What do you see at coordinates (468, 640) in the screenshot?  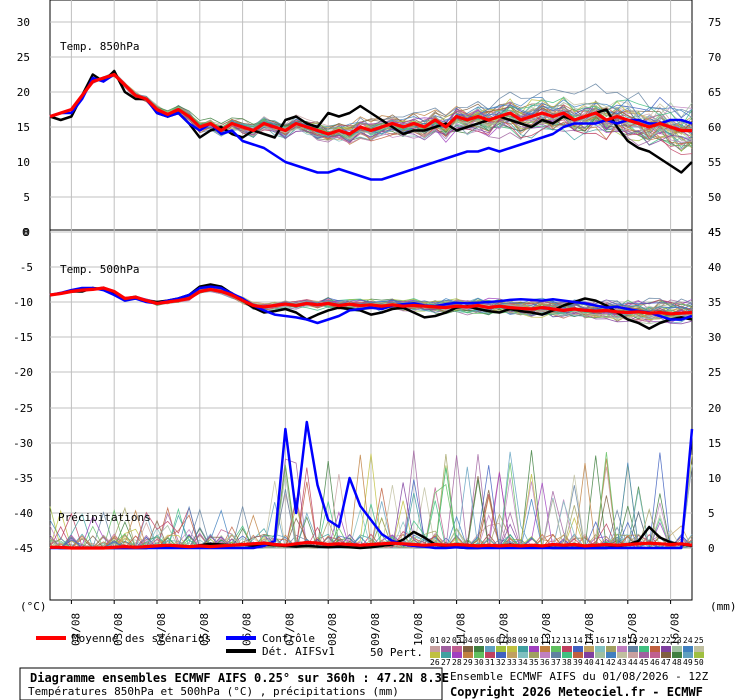 I see `pert-legend-label: 04` at bounding box center [468, 640].